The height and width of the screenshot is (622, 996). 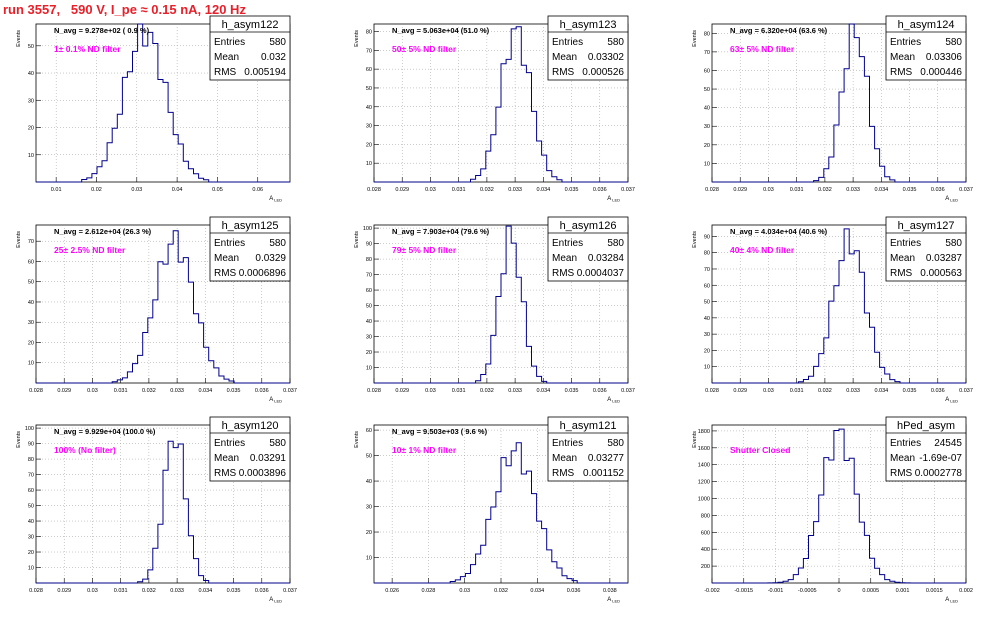 I want to click on y-tick-label: 1600, so click(x=704, y=449).